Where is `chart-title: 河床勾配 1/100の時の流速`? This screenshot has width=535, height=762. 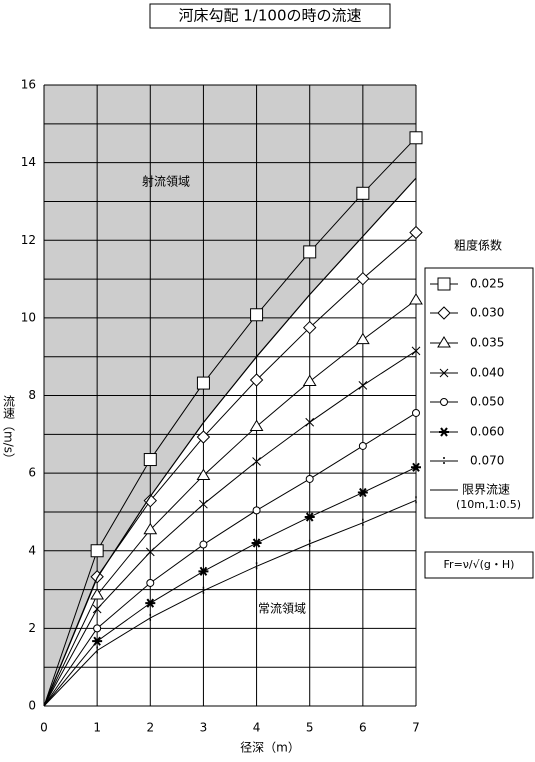 chart-title: 河床勾配 1/100の時の流速 is located at coordinates (270, 16).